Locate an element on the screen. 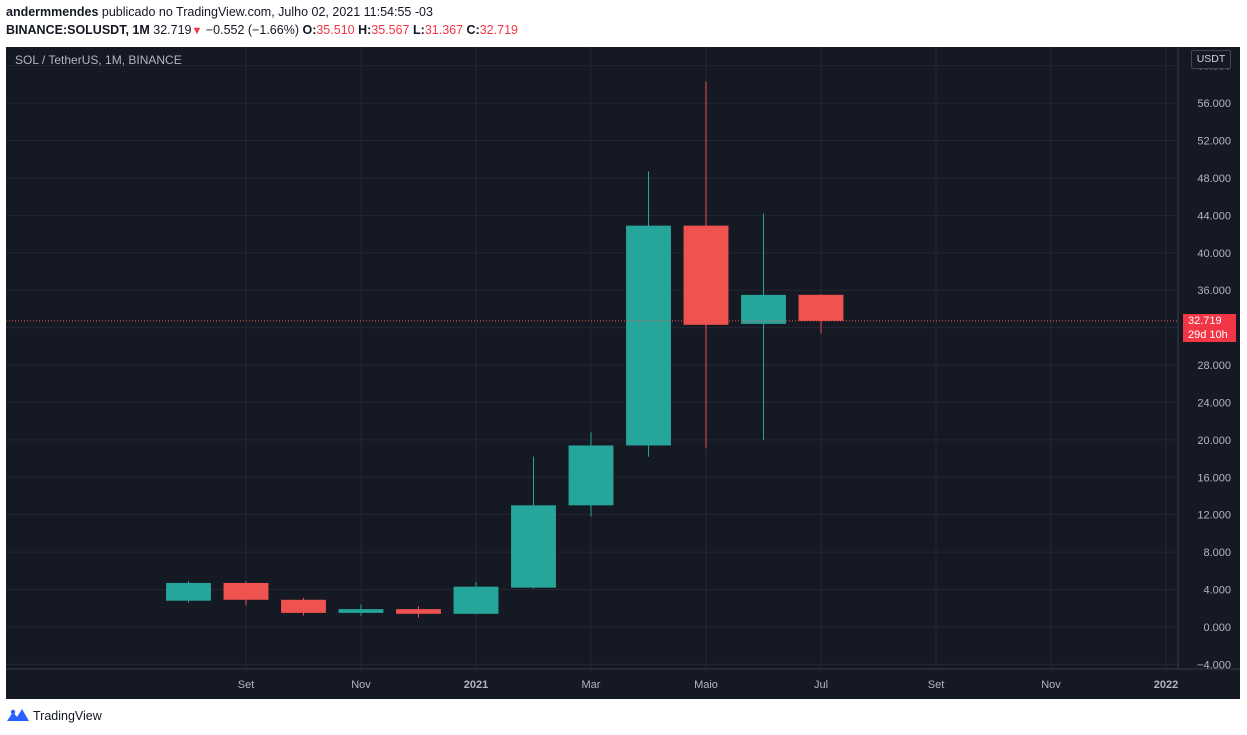 This screenshot has width=1247, height=735. y-tick-label: 36.000 is located at coordinates (1214, 291).